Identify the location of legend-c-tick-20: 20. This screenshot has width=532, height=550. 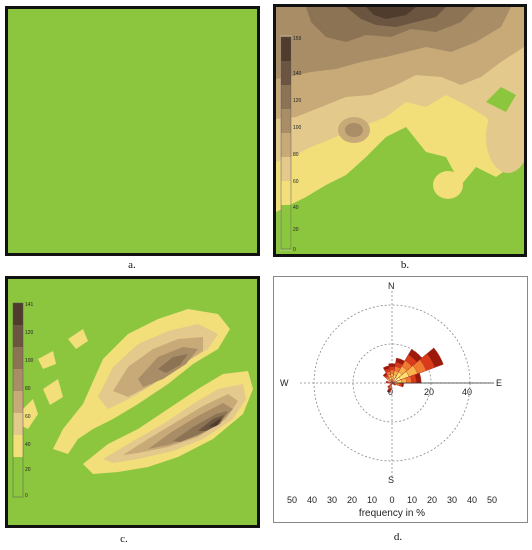
(28, 470).